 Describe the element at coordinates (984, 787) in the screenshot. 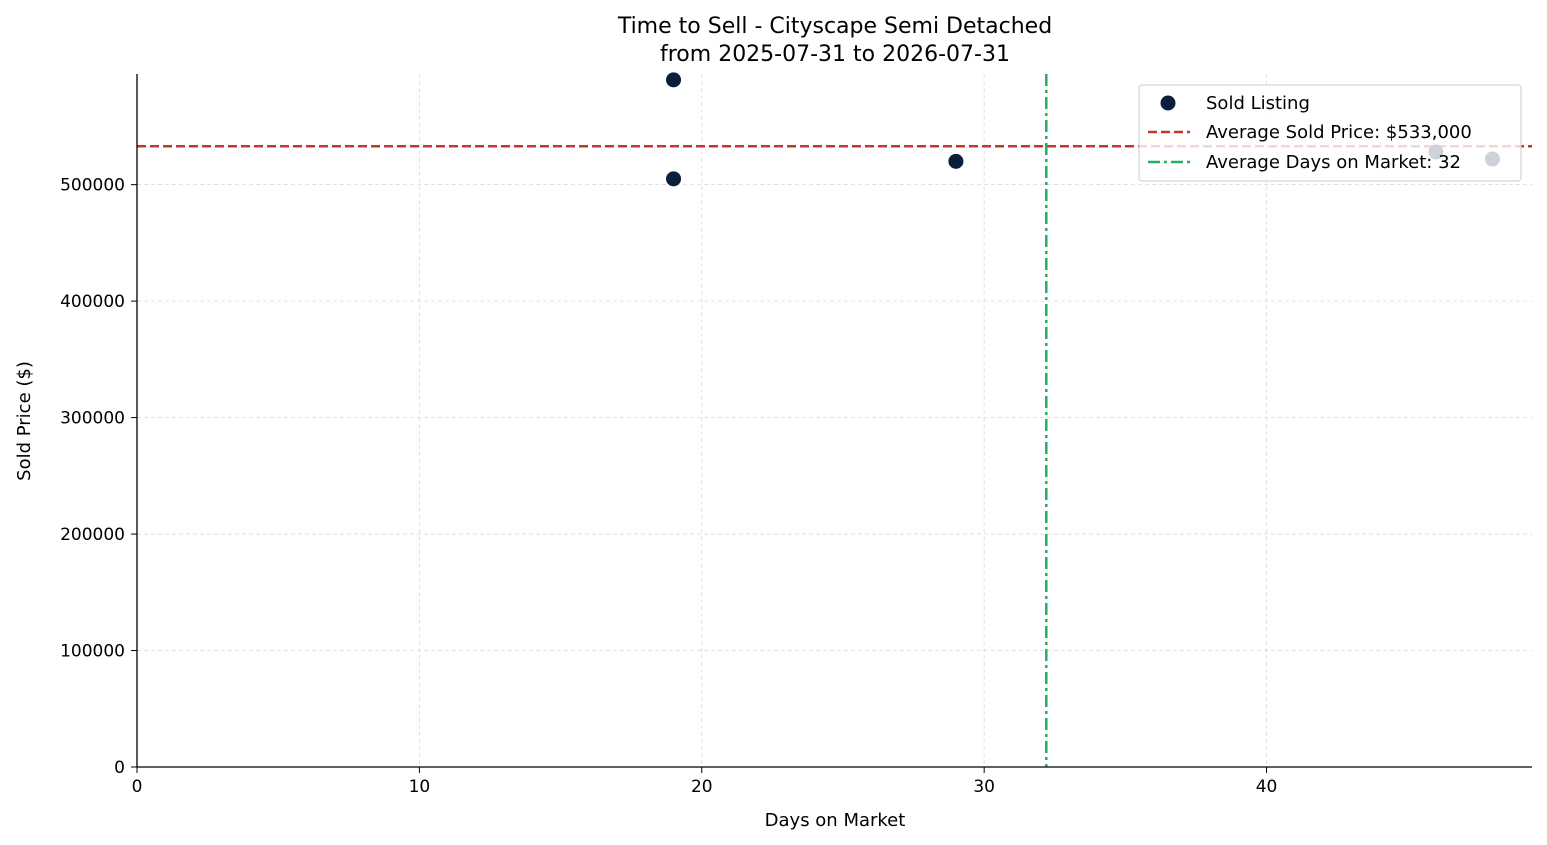

I see `x-tick-label: 30` at that location.